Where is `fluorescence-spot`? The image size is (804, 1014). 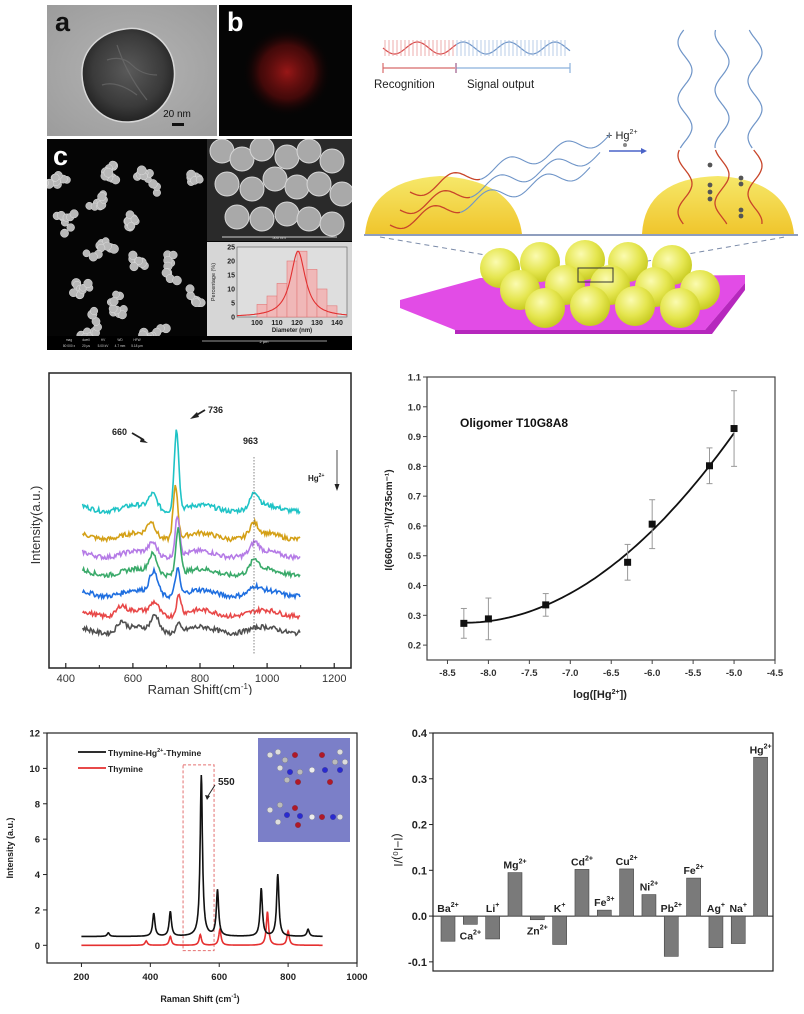 fluorescence-spot is located at coordinates (287, 72).